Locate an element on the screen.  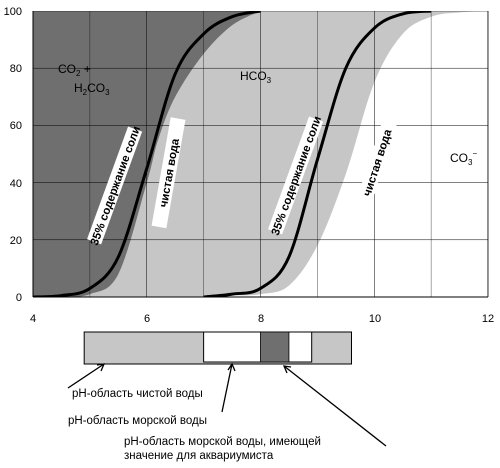
sea-water-note: pH-область морской воды is located at coordinates (137, 421).